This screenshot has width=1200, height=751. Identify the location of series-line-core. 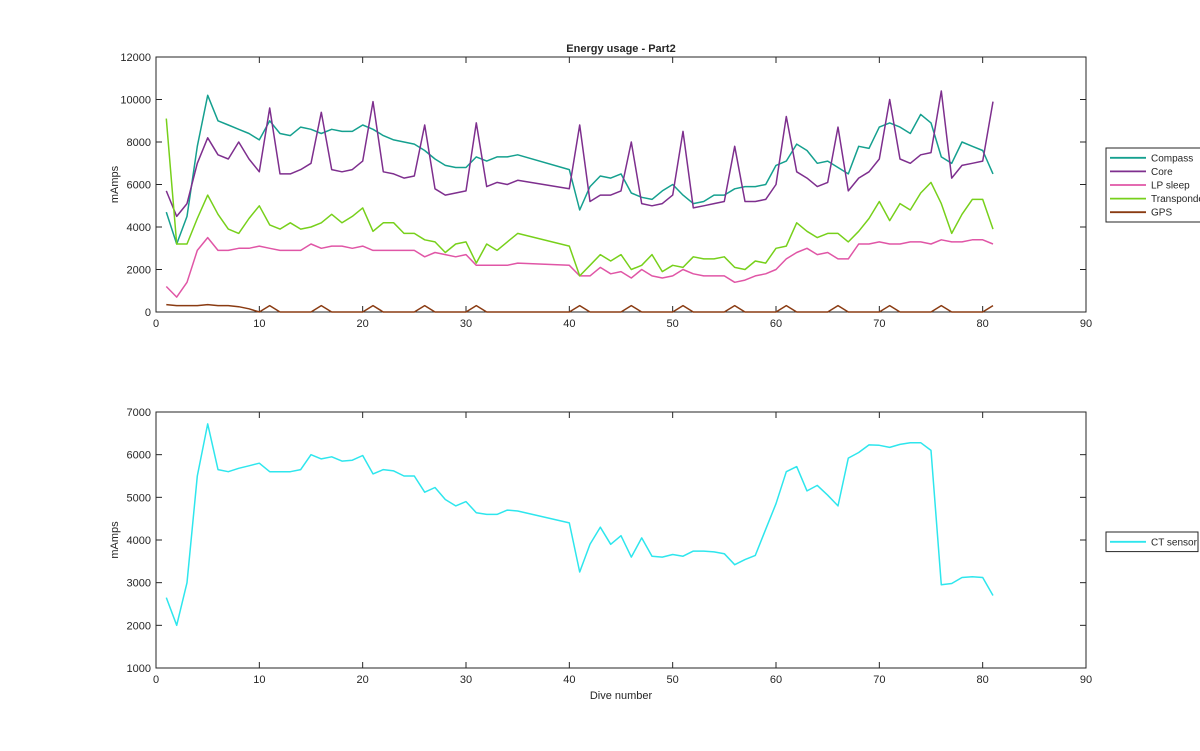
(579, 154).